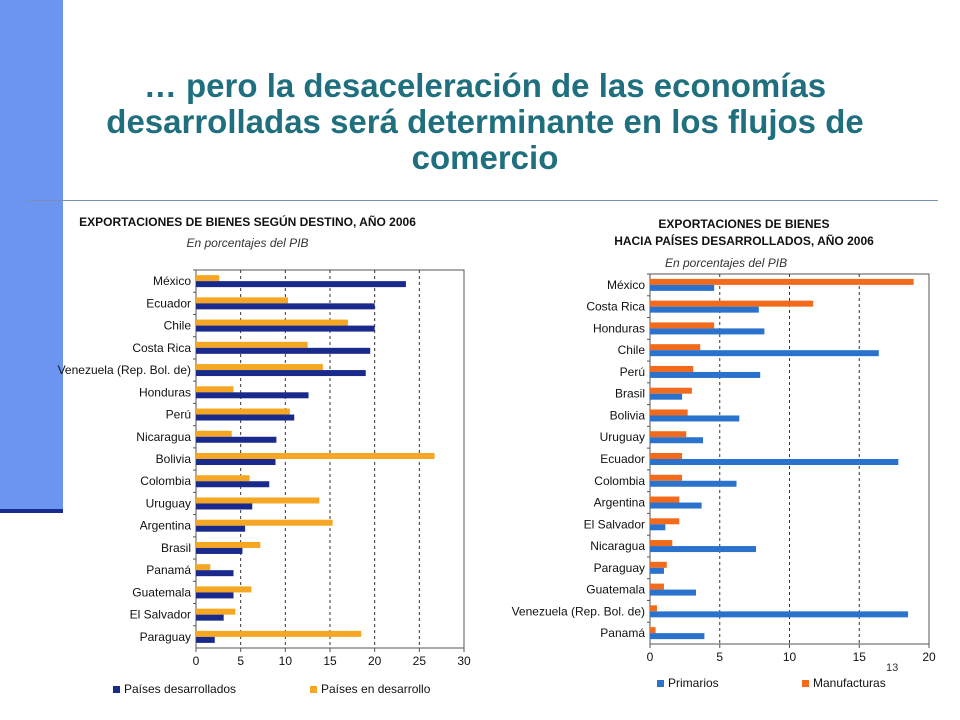  Describe the element at coordinates (779, 614) in the screenshot. I see `chart2-bar-primarios-venezuela-rep-bol-de` at that location.